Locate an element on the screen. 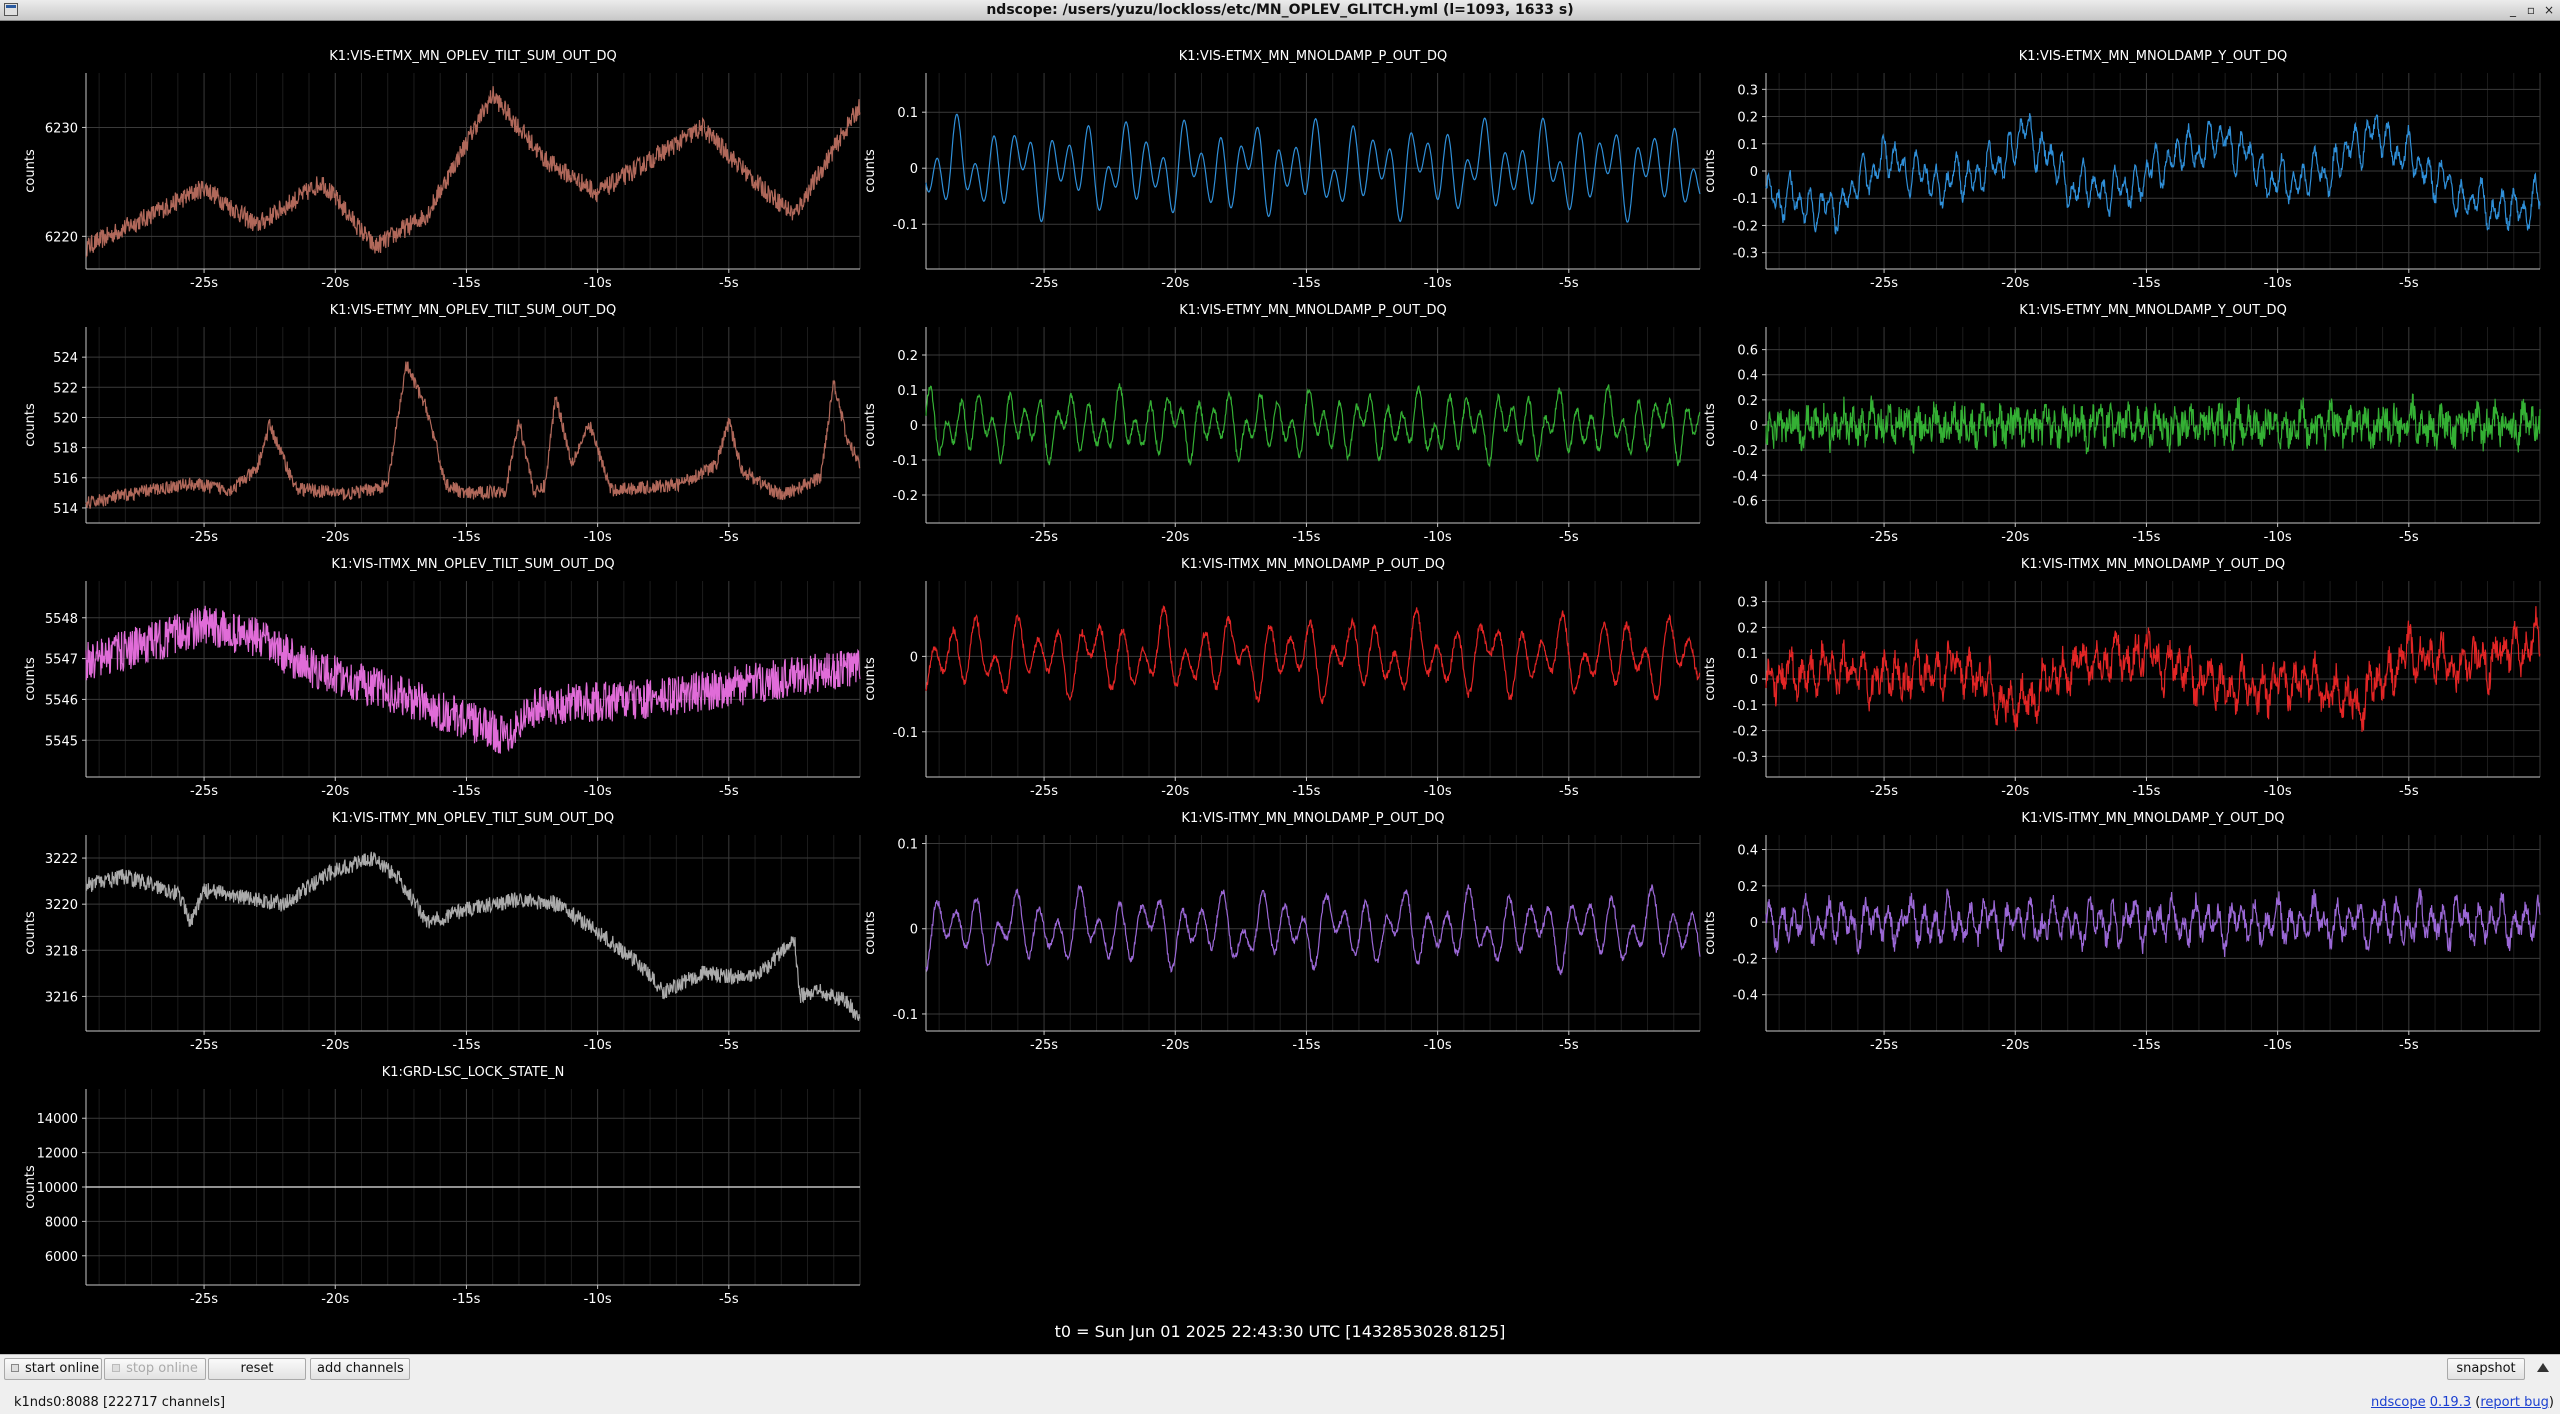 This screenshot has height=1414, width=2560. report-bug-link: report bug is located at coordinates (2514, 1402).